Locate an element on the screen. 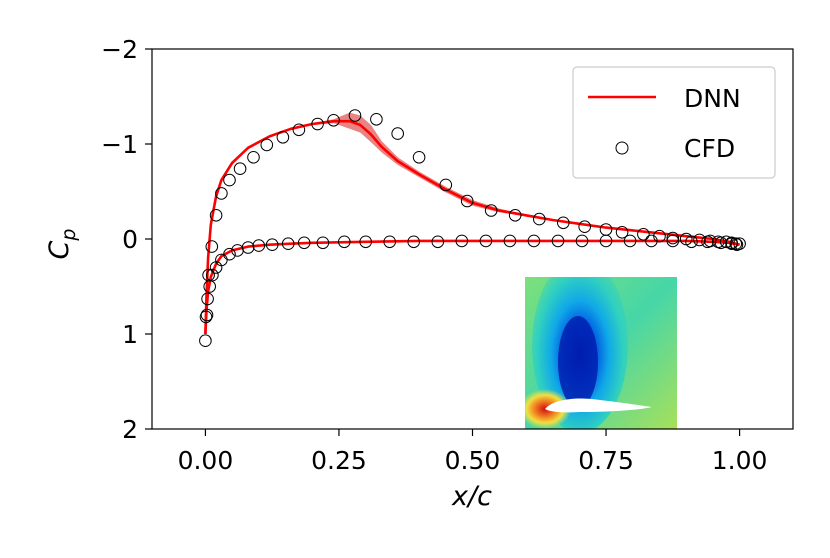 The image size is (830, 558). y-tick-label: 0 is located at coordinates (130, 239).